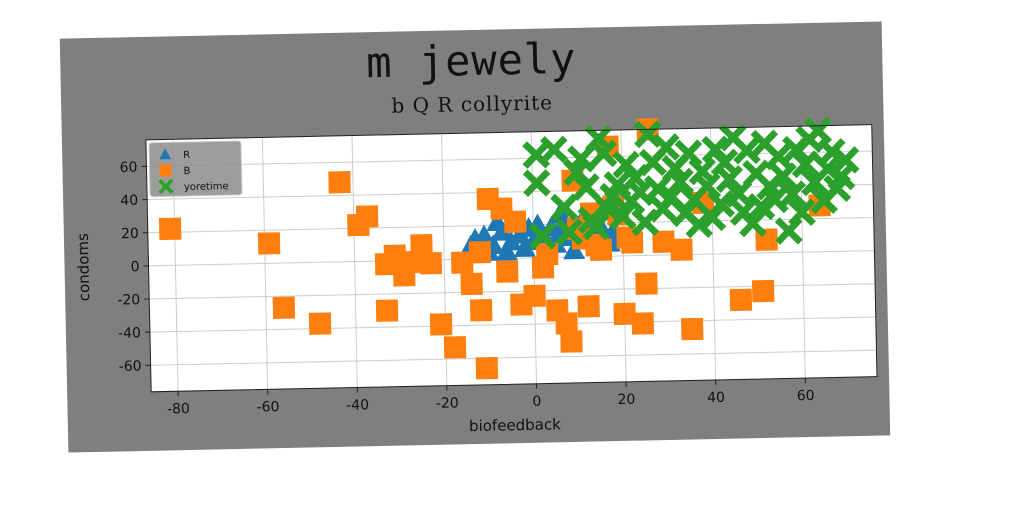 Image resolution: width=1024 pixels, height=512 pixels. I want to click on legend-label: R, so click(186, 155).